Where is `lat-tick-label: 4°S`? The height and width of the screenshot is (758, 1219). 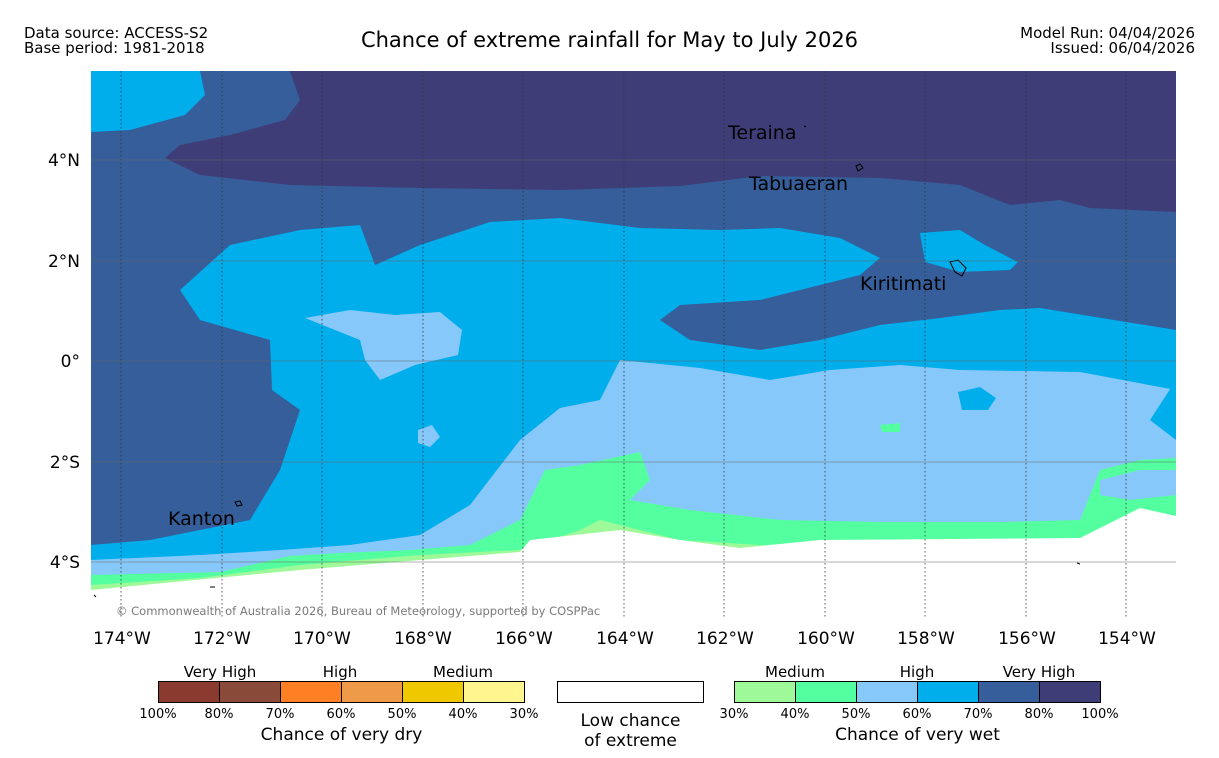 lat-tick-label: 4°S is located at coordinates (65, 563).